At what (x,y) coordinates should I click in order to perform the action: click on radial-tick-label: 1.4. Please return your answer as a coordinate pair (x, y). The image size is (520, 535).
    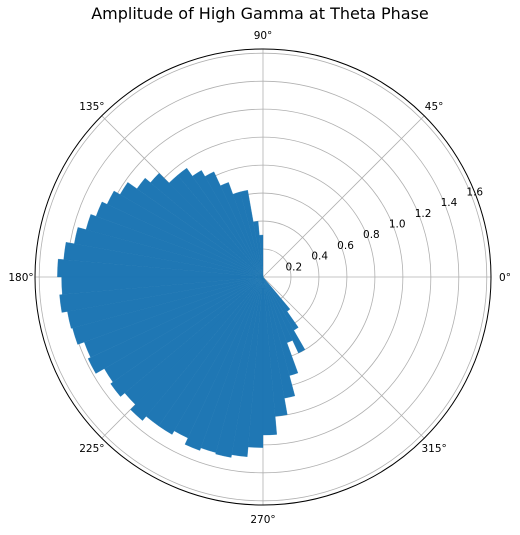
    Looking at the image, I should click on (449, 203).